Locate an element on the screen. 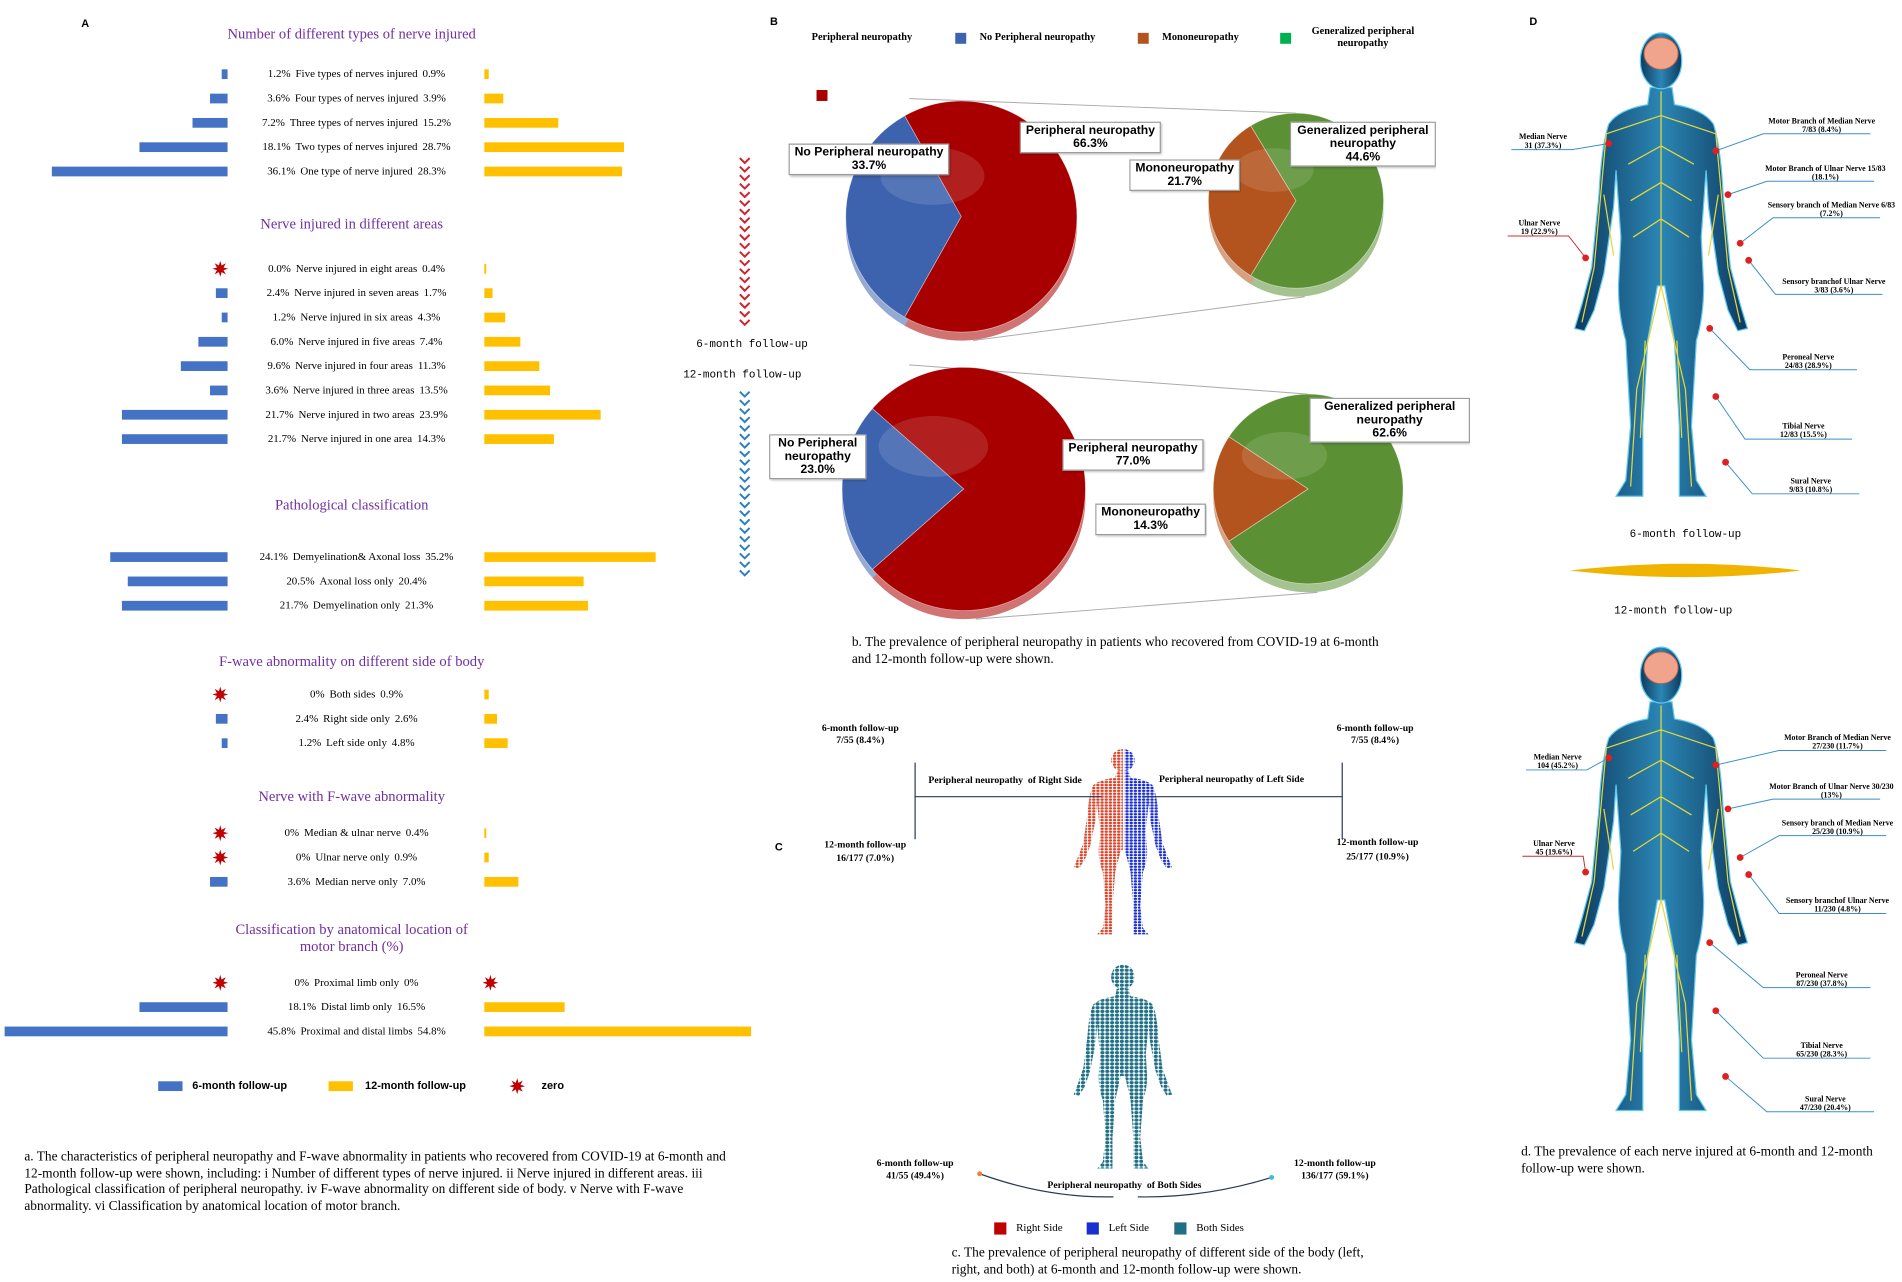  value-label: 13.5% is located at coordinates (433, 390).